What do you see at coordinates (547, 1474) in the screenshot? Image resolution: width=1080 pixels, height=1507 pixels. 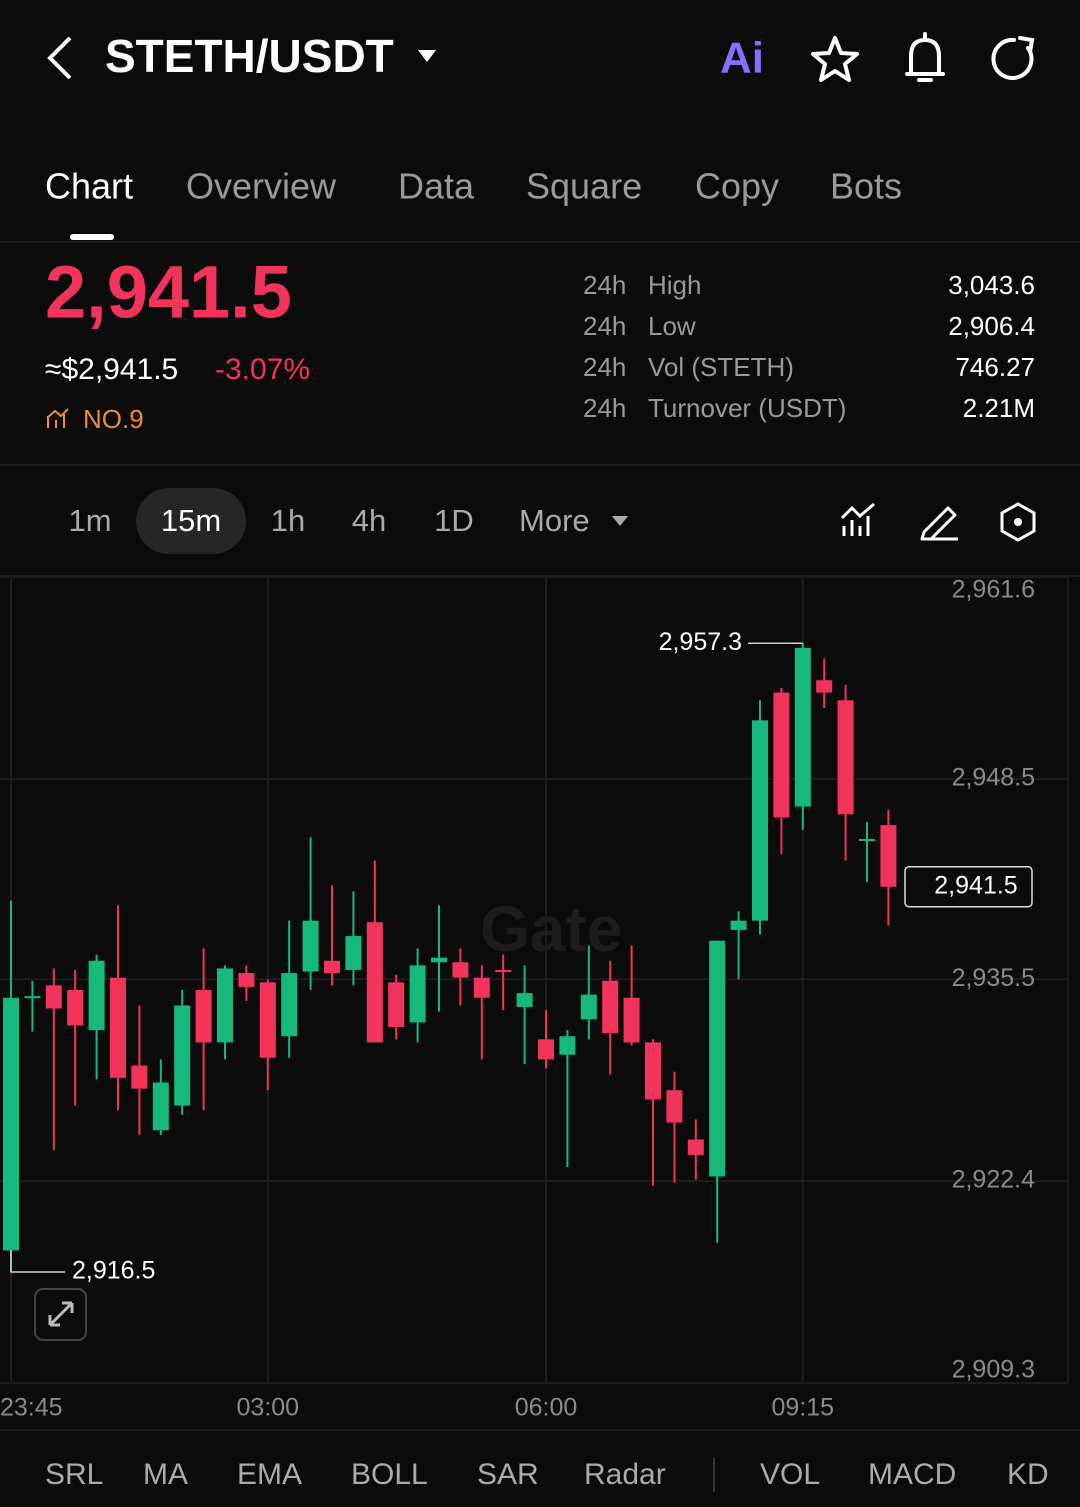 I see `indicator-bar: SRL MA EMA BOLL SAR Radar VOL MACD KD` at bounding box center [547, 1474].